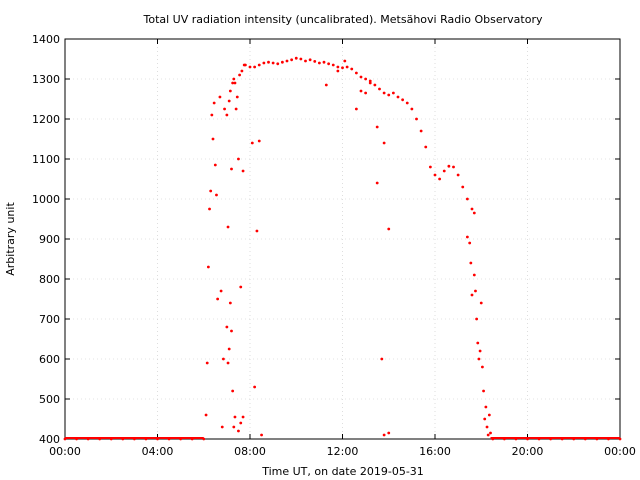 This screenshot has width=640, height=480. What do you see at coordinates (49, 359) in the screenshot?
I see `y-tick-label: 600` at bounding box center [49, 359].